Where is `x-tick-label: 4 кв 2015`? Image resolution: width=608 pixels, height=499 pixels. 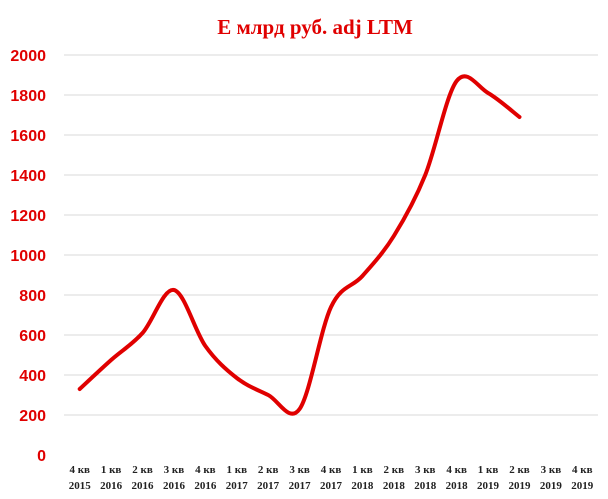 x-tick-label: 4 кв 2015 is located at coordinates (80, 478).